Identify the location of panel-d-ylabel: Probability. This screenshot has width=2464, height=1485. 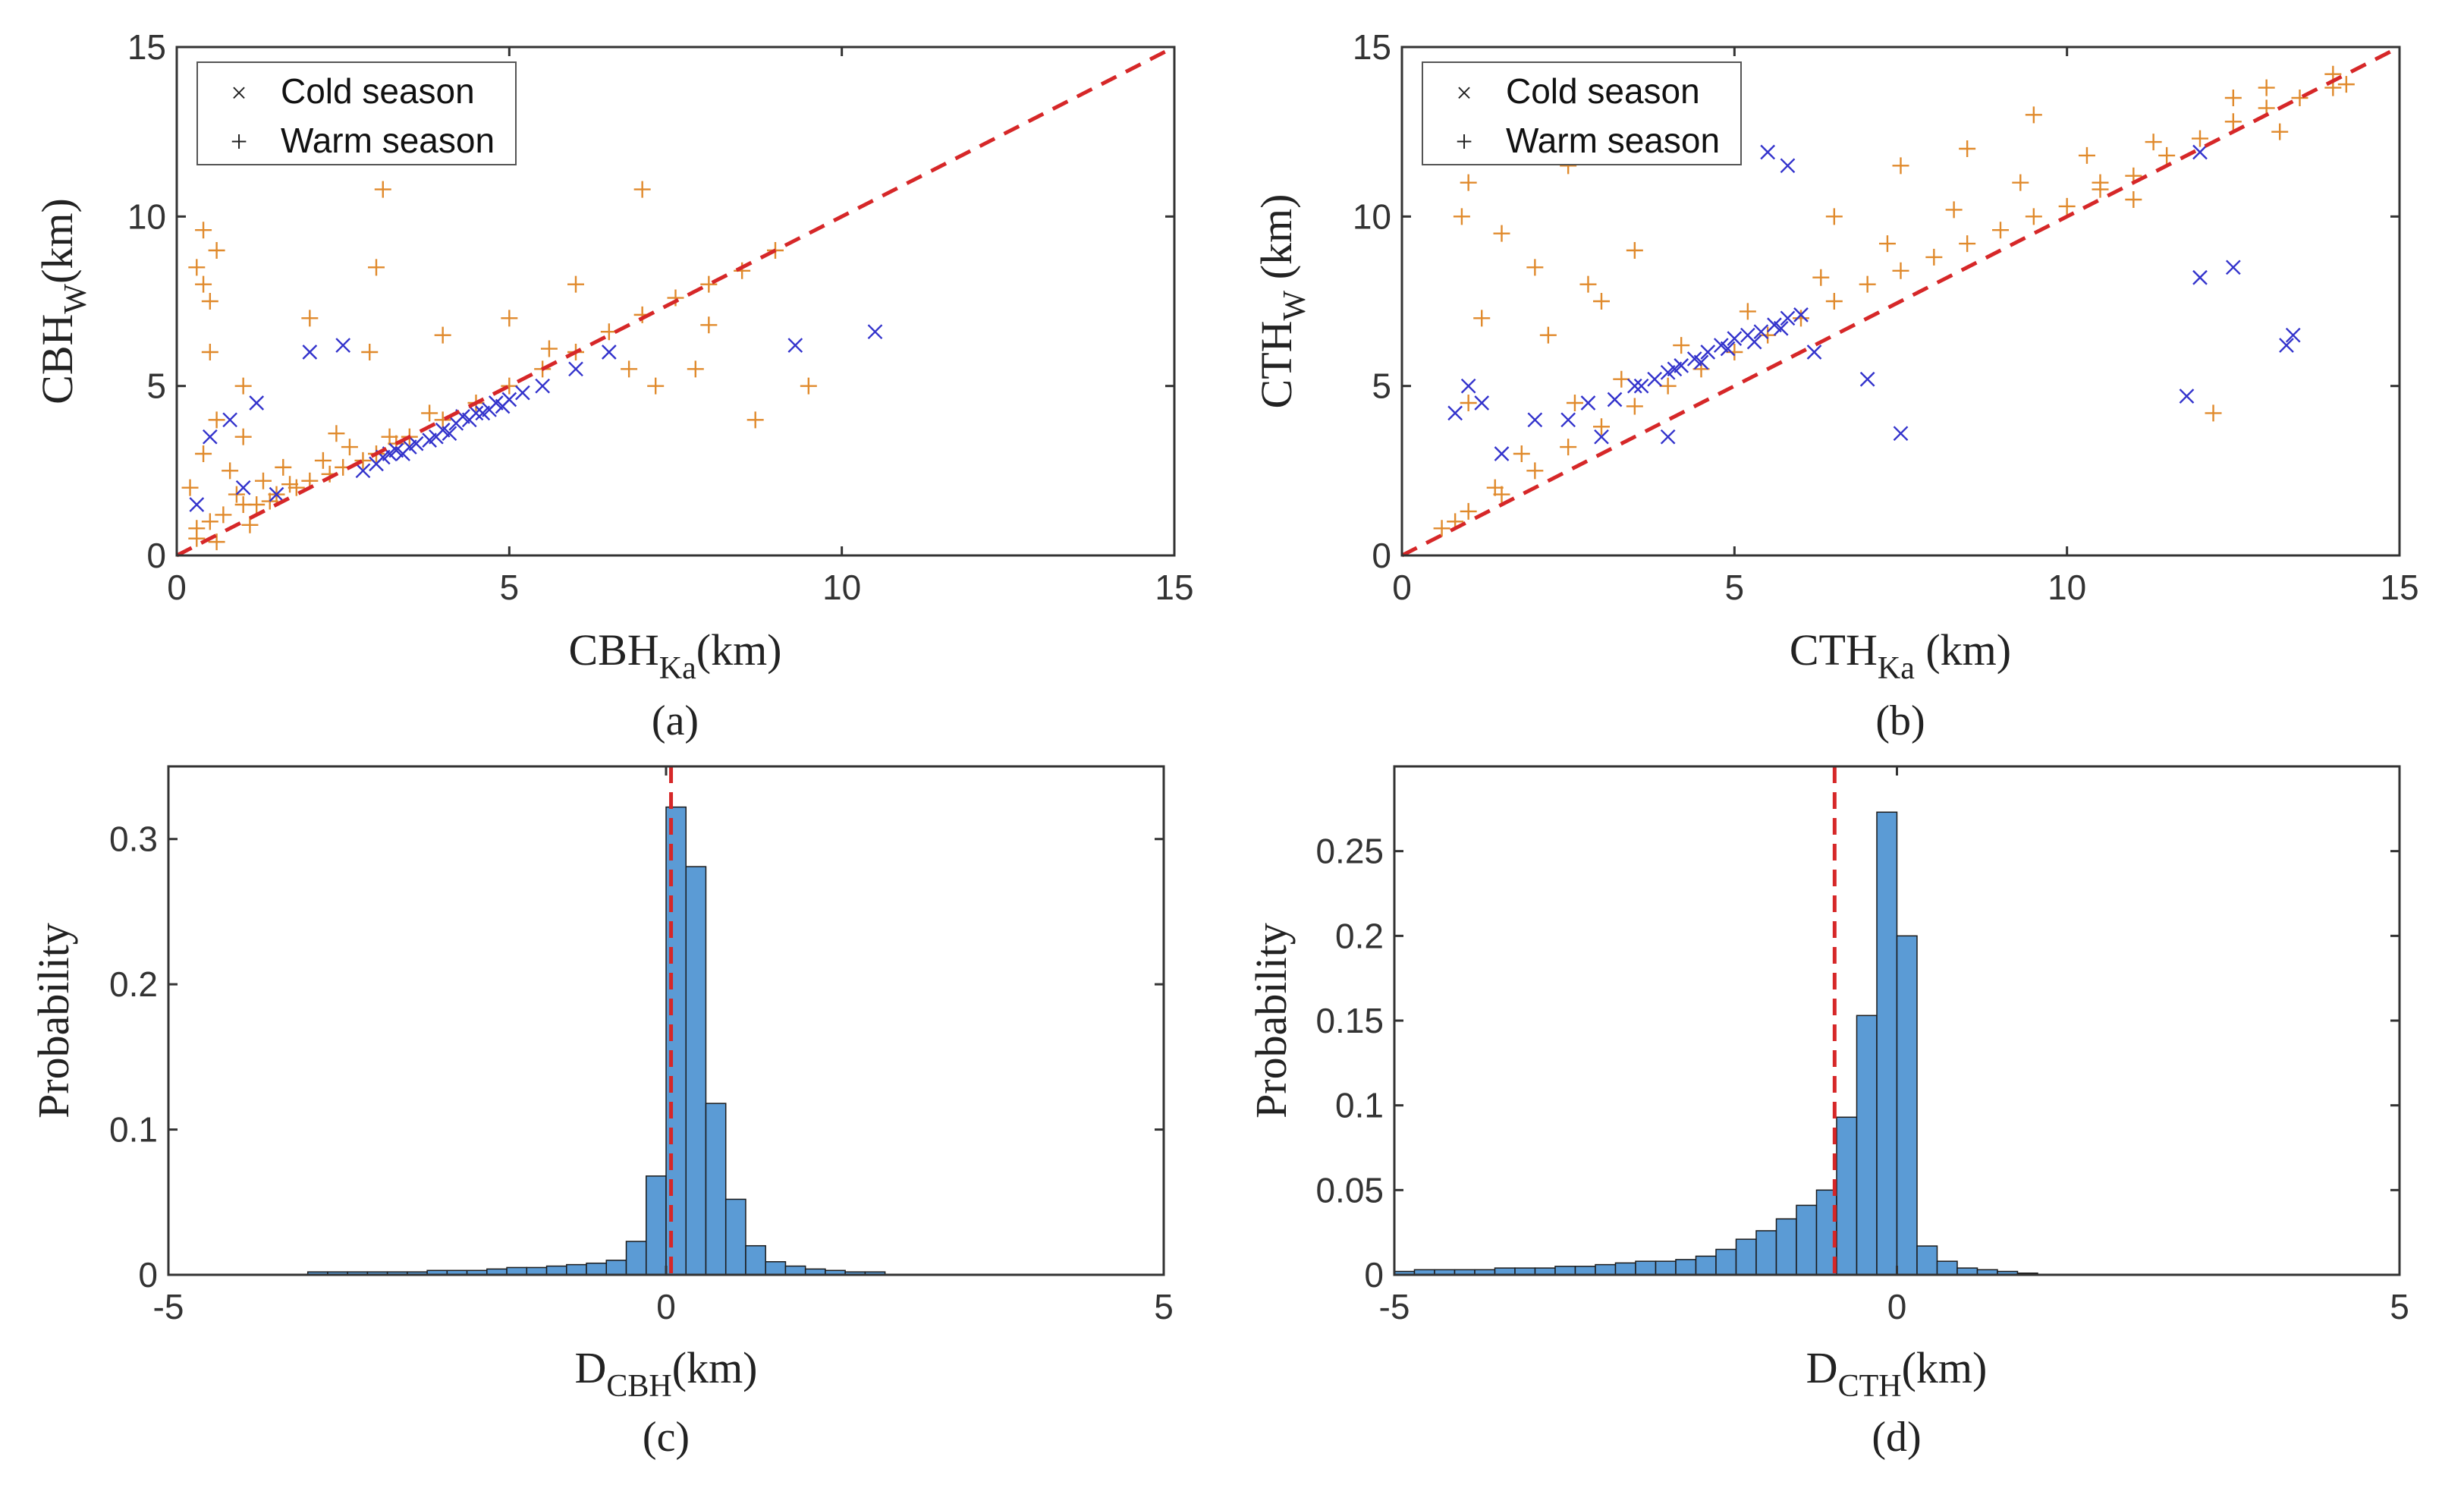
(1271, 1020).